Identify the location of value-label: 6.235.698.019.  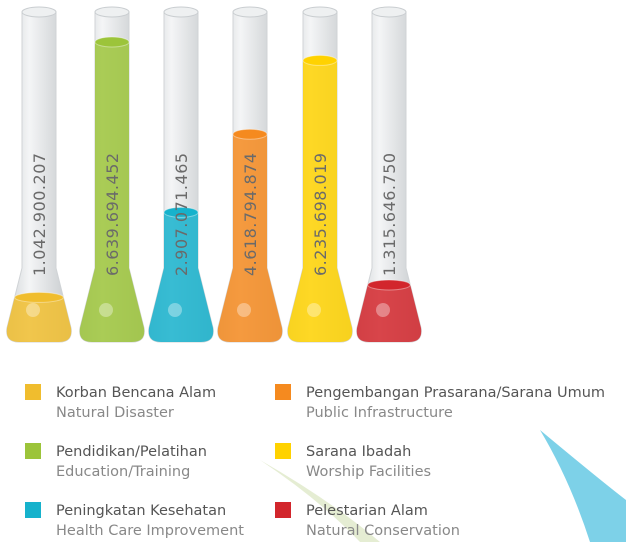
(320, 214).